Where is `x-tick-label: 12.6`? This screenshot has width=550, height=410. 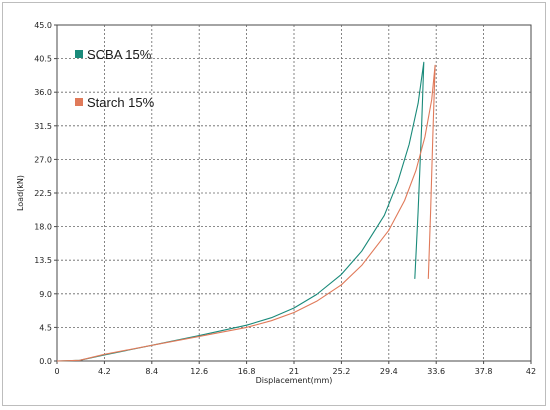
x-tick-label: 12.6 is located at coordinates (199, 371).